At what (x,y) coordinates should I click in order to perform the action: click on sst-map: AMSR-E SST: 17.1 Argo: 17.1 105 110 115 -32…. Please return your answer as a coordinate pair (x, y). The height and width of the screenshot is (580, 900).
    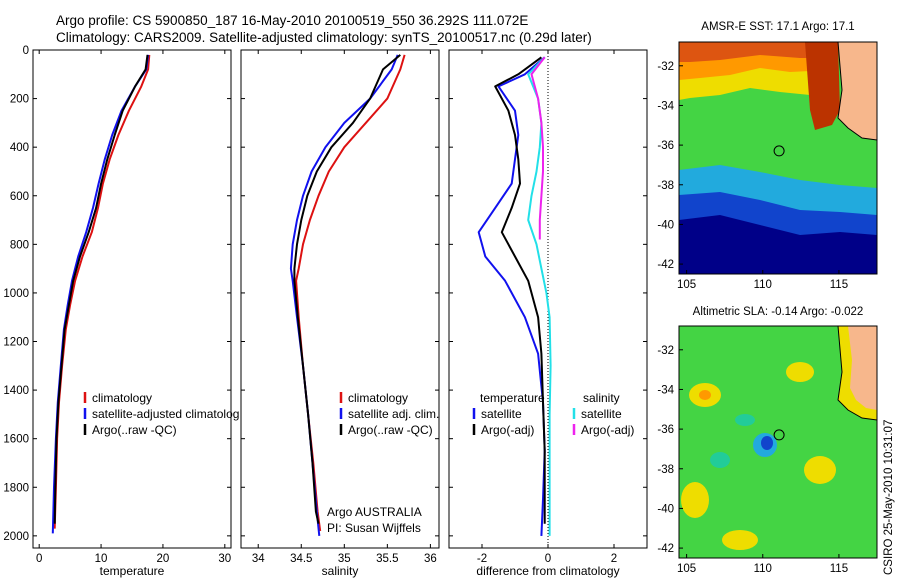
    Looking at the image, I should click on (767, 156).